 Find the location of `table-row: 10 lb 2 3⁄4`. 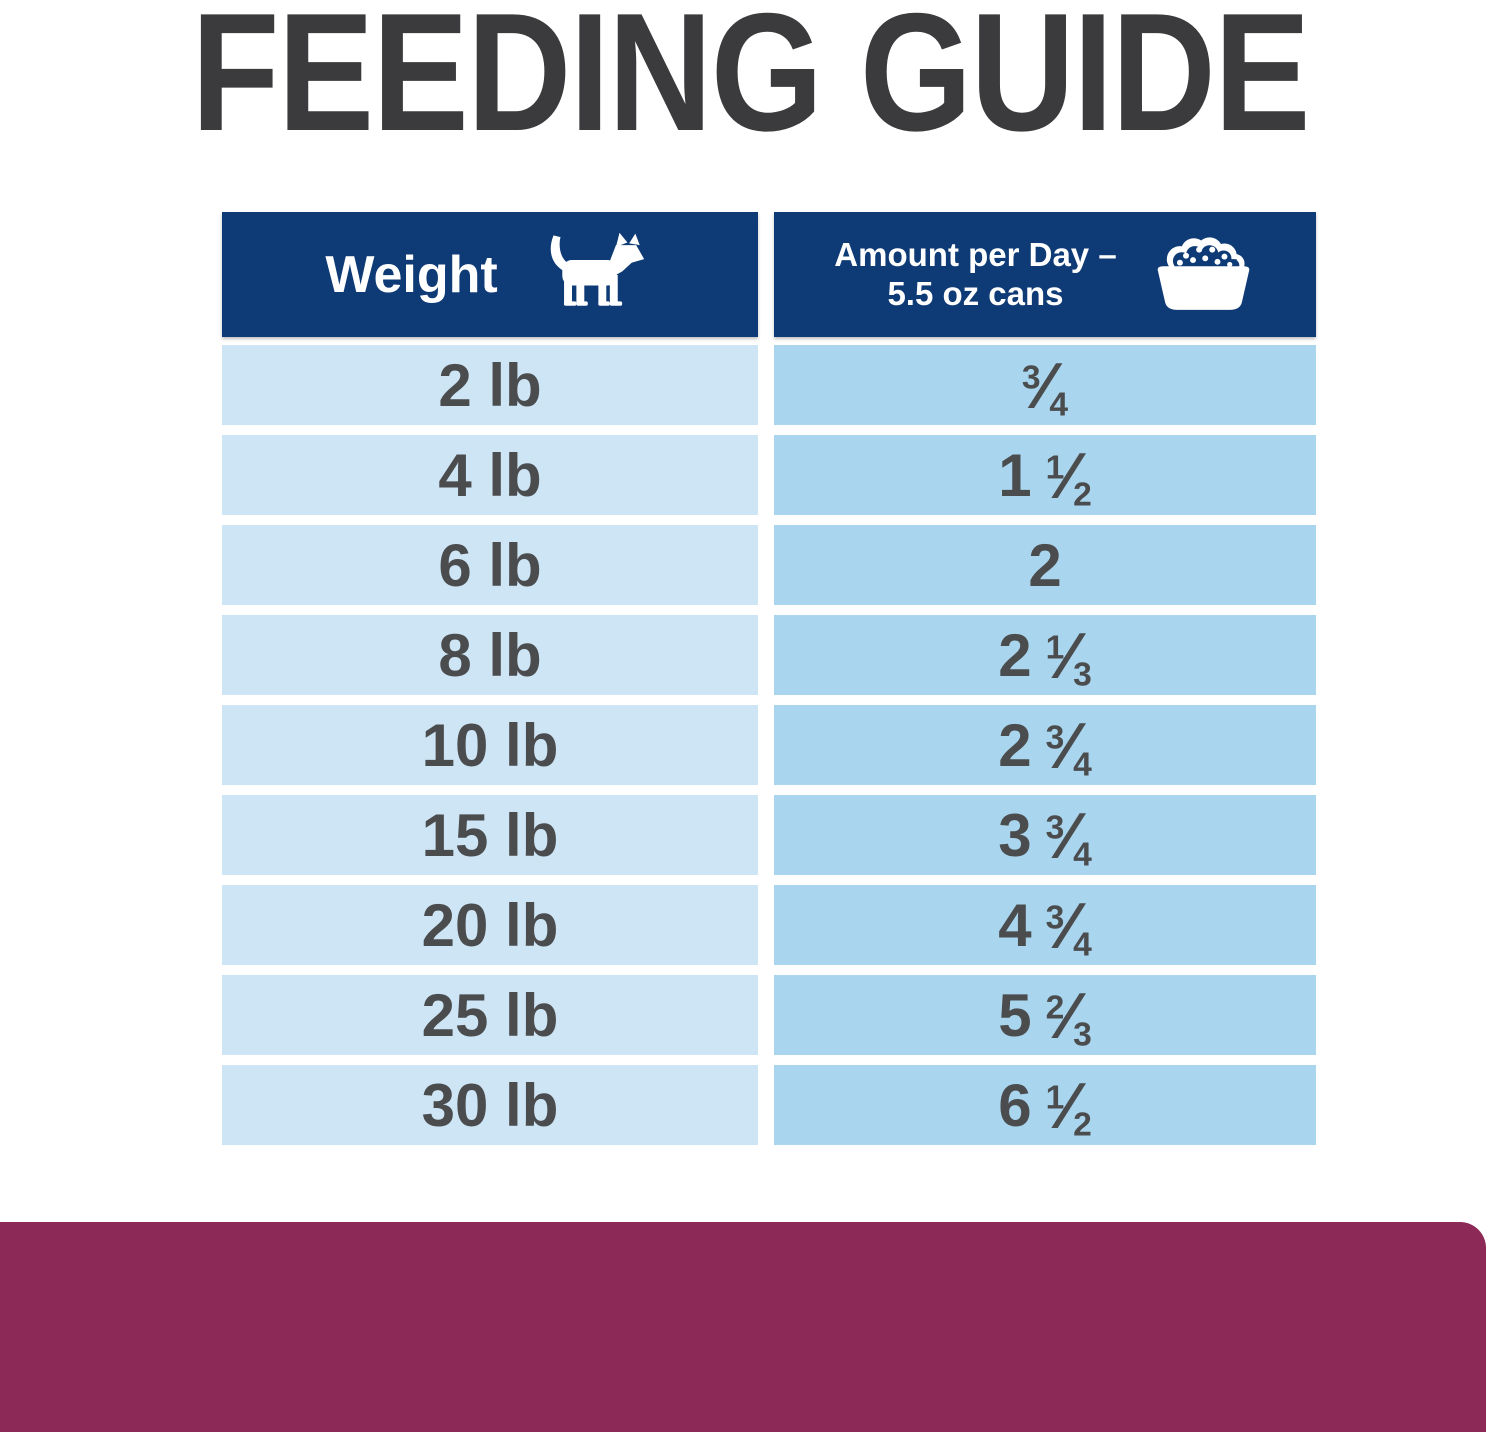

table-row: 10 lb 2 3⁄4 is located at coordinates (769, 745).